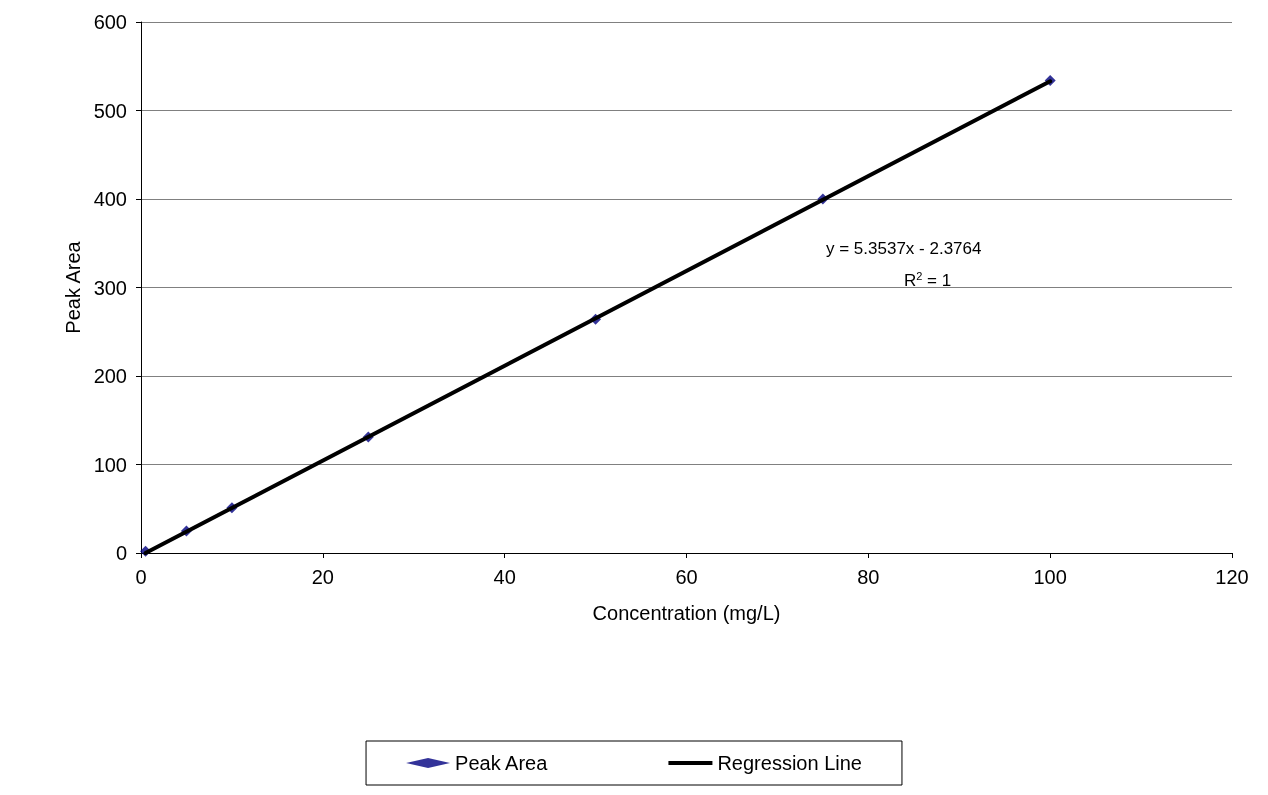 The image size is (1268, 795). I want to click on legend-label: Peak Area, so click(502, 763).